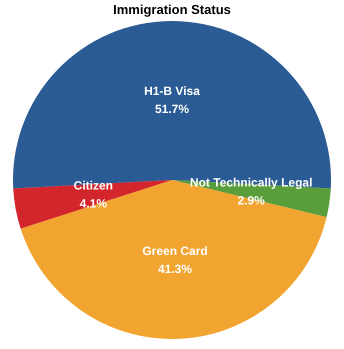  Describe the element at coordinates (172, 91) in the screenshot. I see `slice-label: H1-B Visa` at that location.